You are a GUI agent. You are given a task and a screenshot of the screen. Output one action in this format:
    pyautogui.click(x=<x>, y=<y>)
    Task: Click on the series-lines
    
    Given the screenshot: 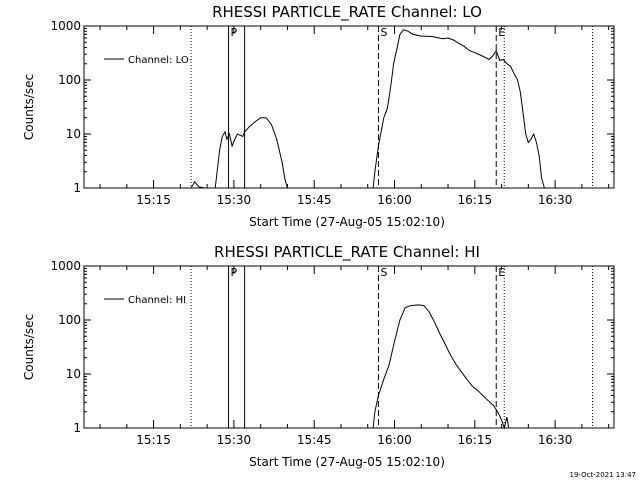 What is the action you would take?
    pyautogui.click(x=441, y=367)
    